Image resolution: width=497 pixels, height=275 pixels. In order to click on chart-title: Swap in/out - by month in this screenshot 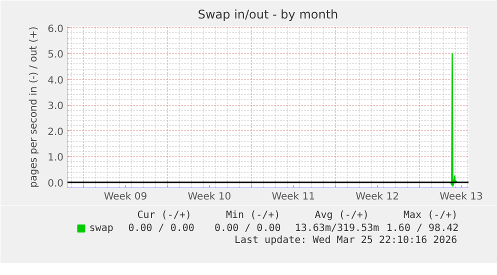, I will do `click(268, 15)`.